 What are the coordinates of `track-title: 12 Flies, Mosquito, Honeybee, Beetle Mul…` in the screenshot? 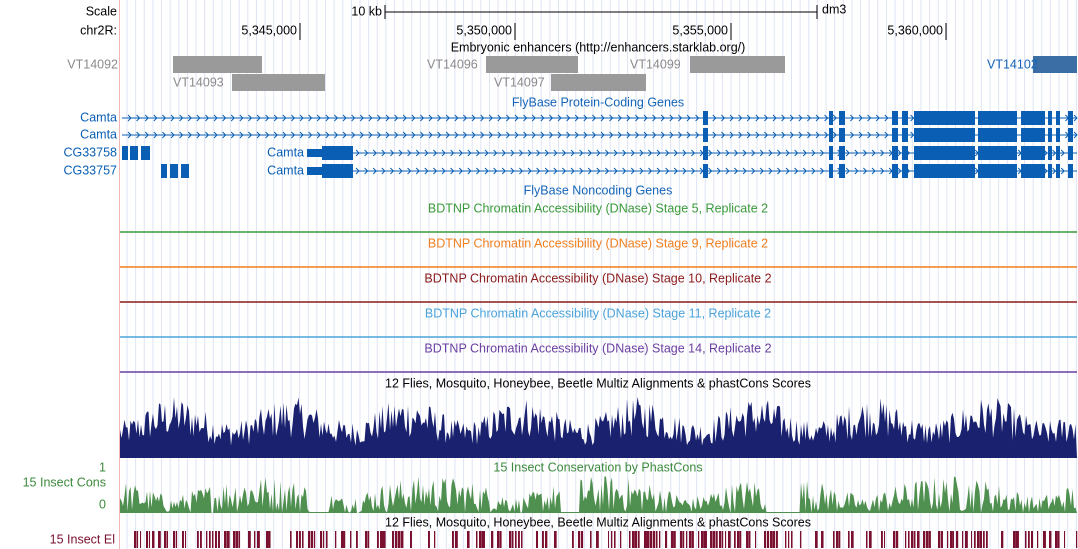 It's located at (598, 383).